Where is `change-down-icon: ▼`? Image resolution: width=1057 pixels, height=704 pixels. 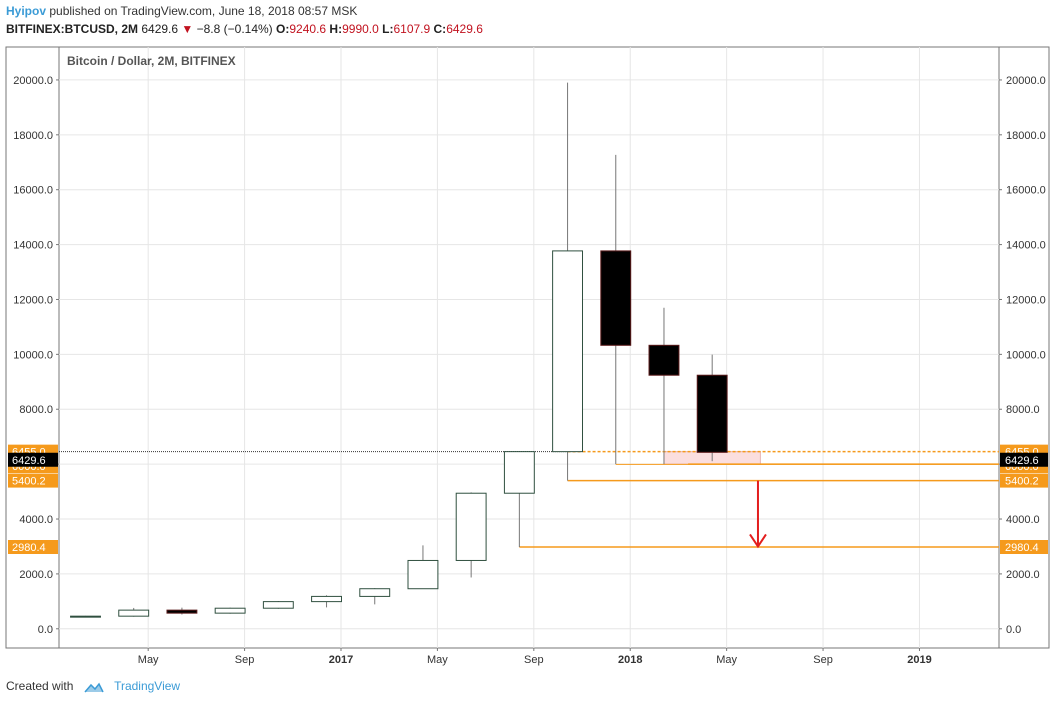
change-down-icon: ▼ is located at coordinates (187, 29).